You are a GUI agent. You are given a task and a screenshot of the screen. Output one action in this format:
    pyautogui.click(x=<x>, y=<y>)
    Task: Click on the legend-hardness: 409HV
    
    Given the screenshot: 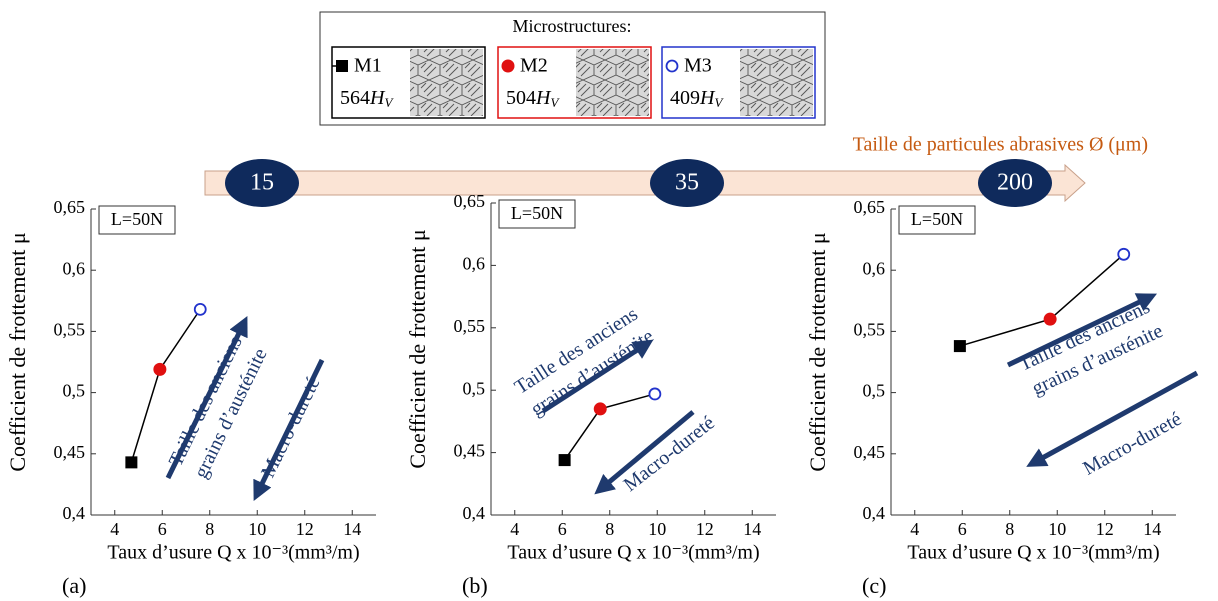 What is the action you would take?
    pyautogui.click(x=697, y=98)
    